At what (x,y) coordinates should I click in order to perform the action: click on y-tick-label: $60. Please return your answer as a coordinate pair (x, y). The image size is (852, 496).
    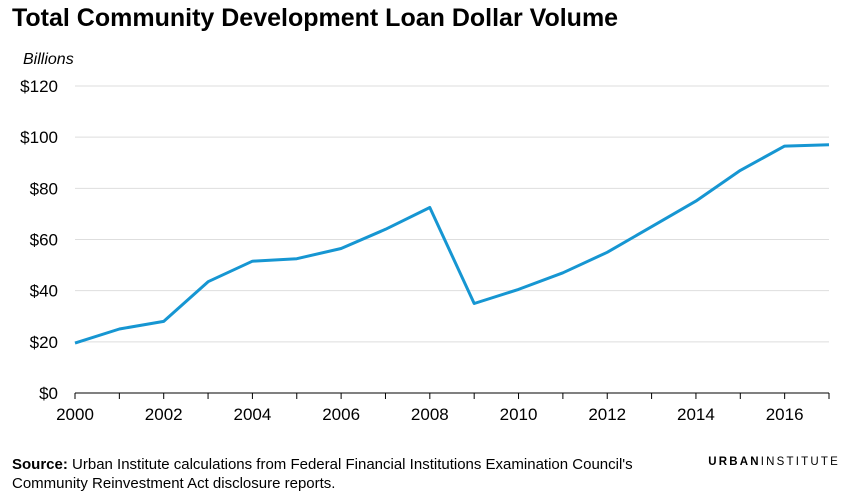
    Looking at the image, I should click on (44, 240).